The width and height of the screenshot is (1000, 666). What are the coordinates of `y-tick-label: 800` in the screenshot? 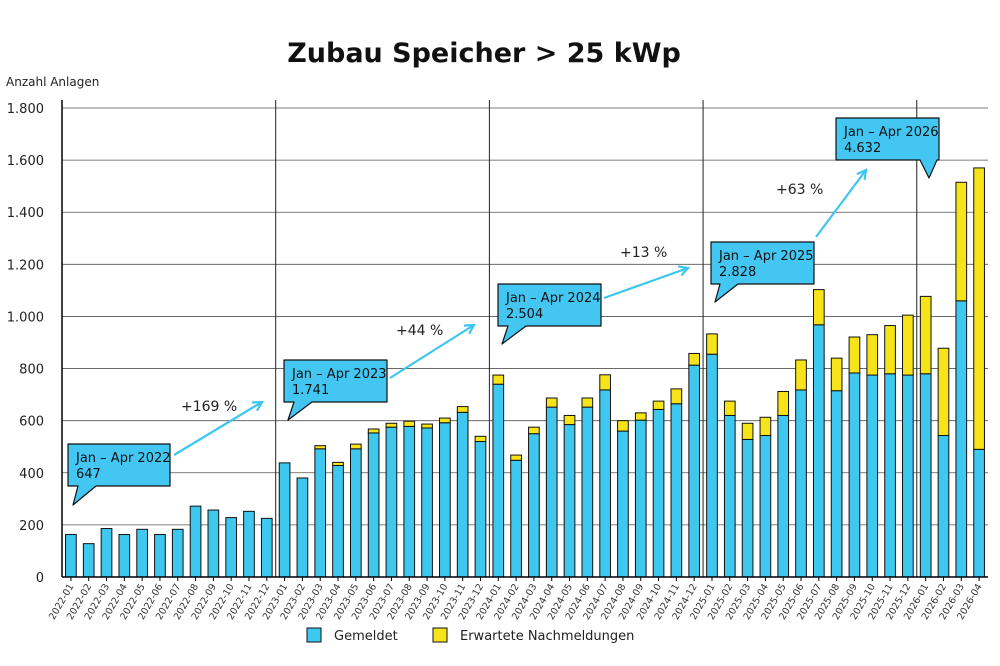 It's located at (31, 370).